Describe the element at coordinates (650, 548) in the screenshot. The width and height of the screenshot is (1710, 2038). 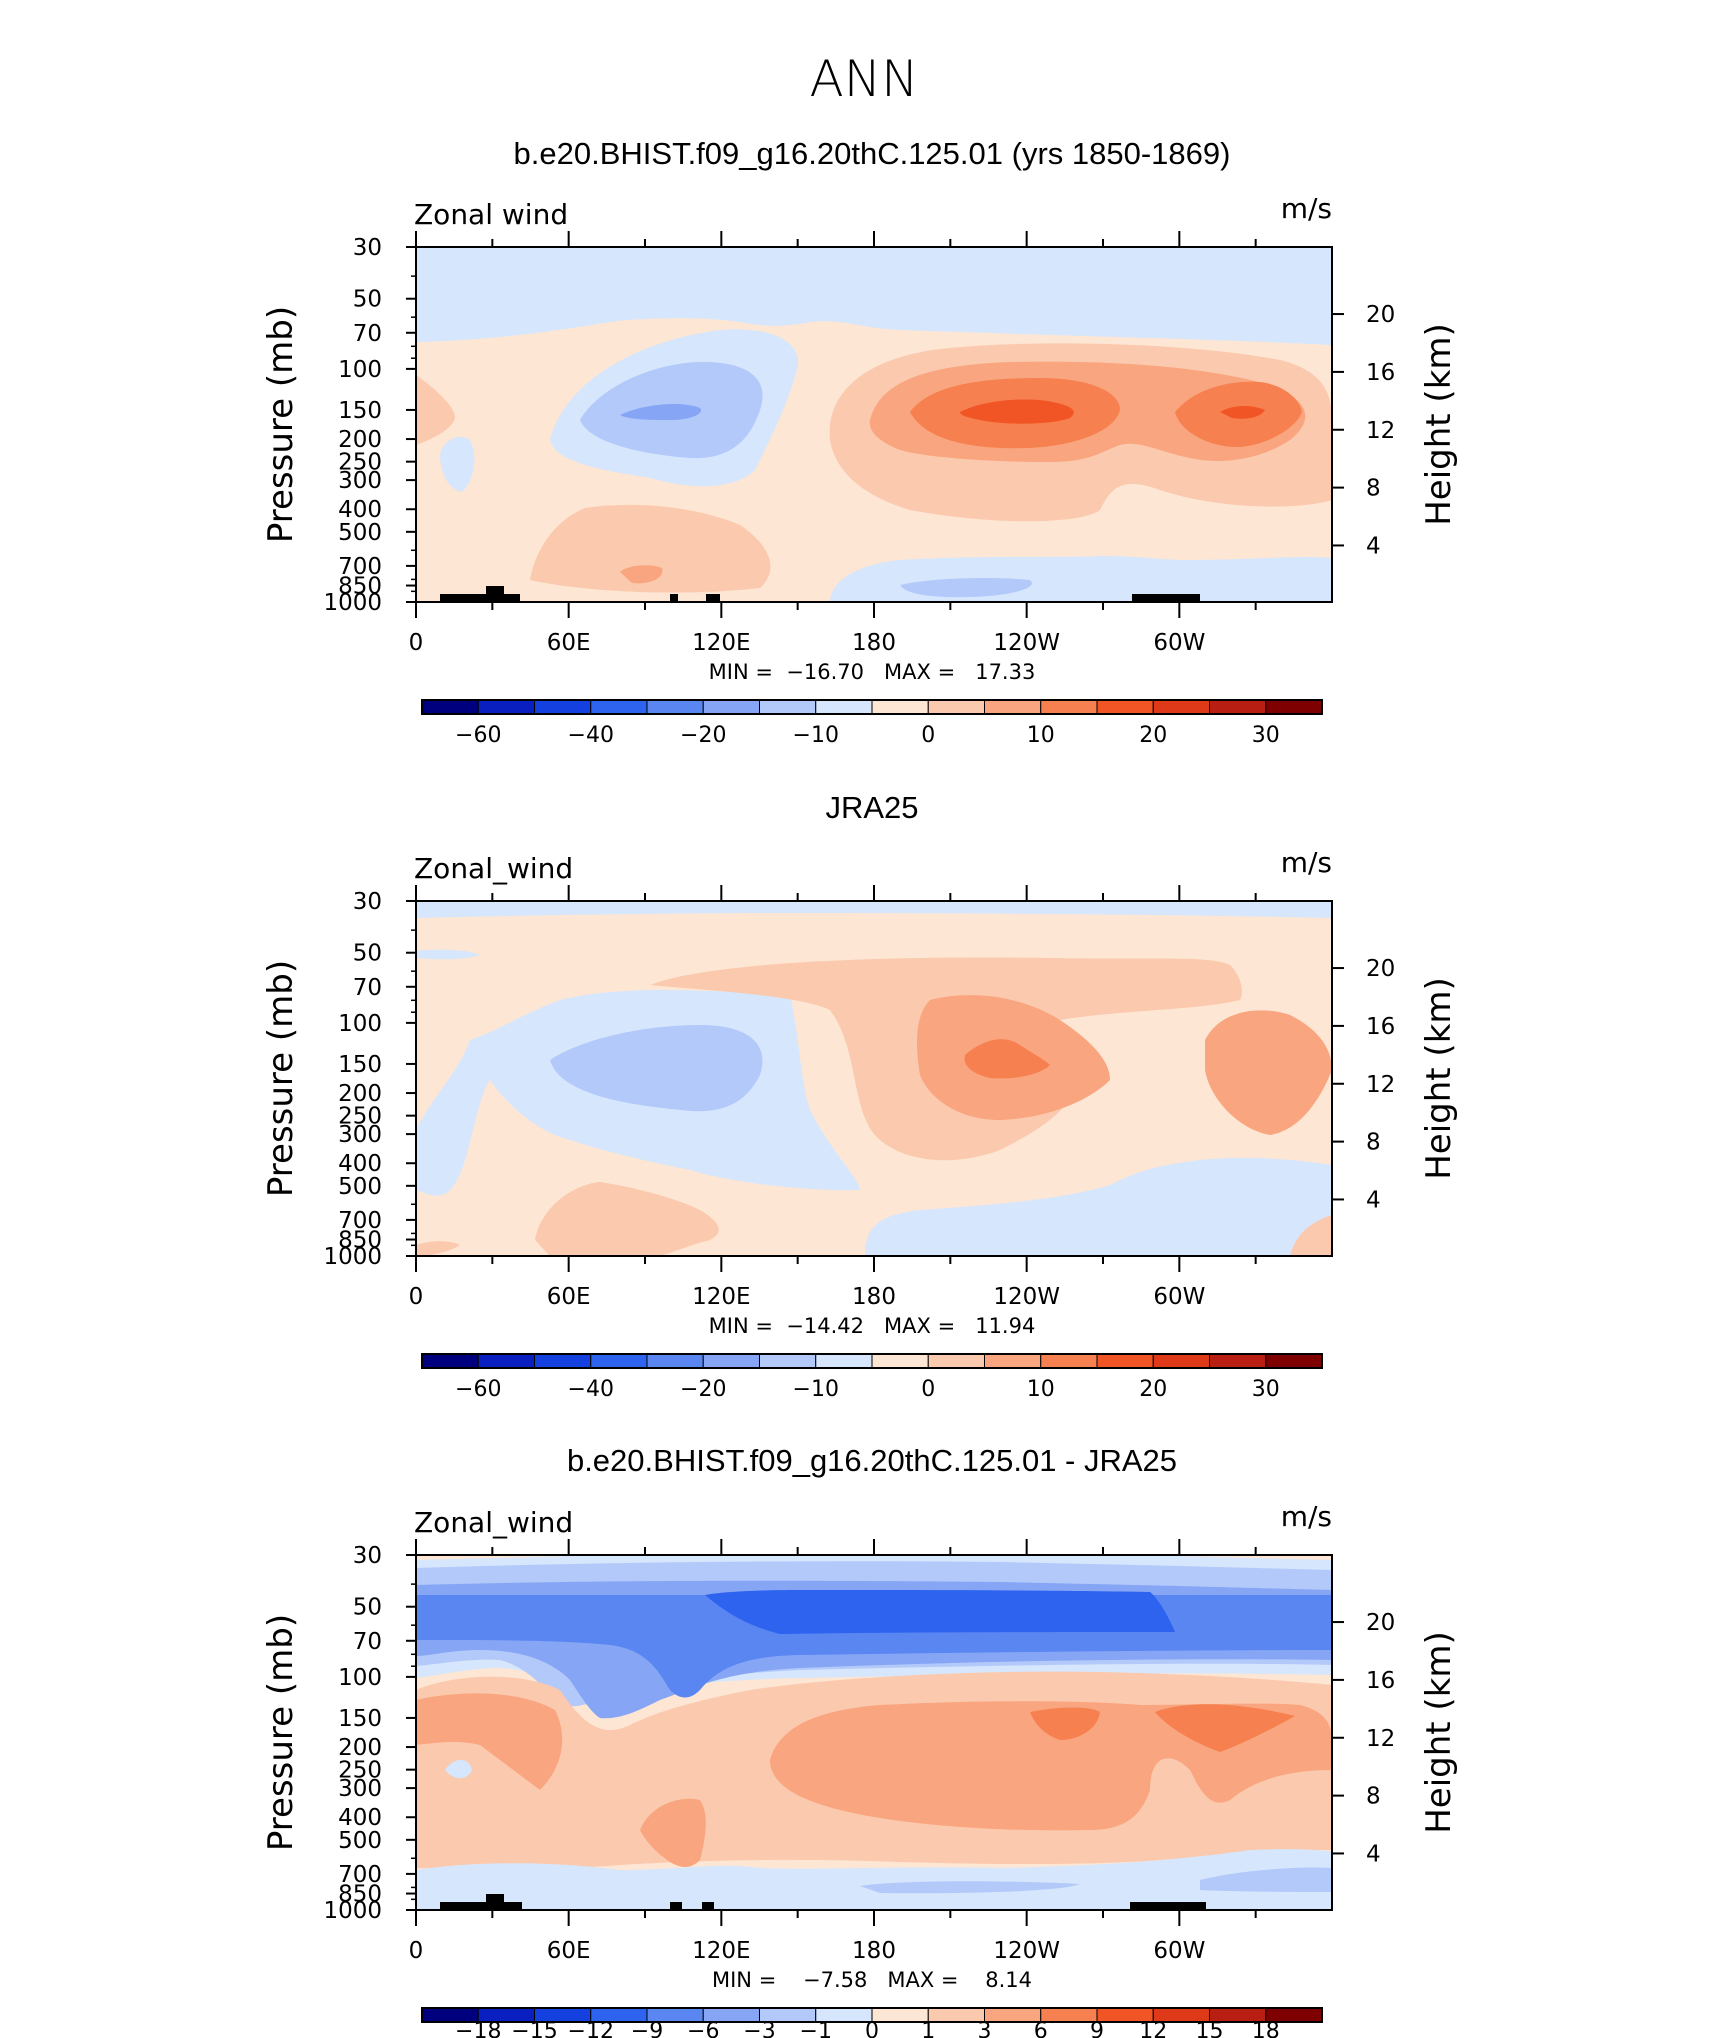
I see `panel-1-lower-pos-region` at that location.